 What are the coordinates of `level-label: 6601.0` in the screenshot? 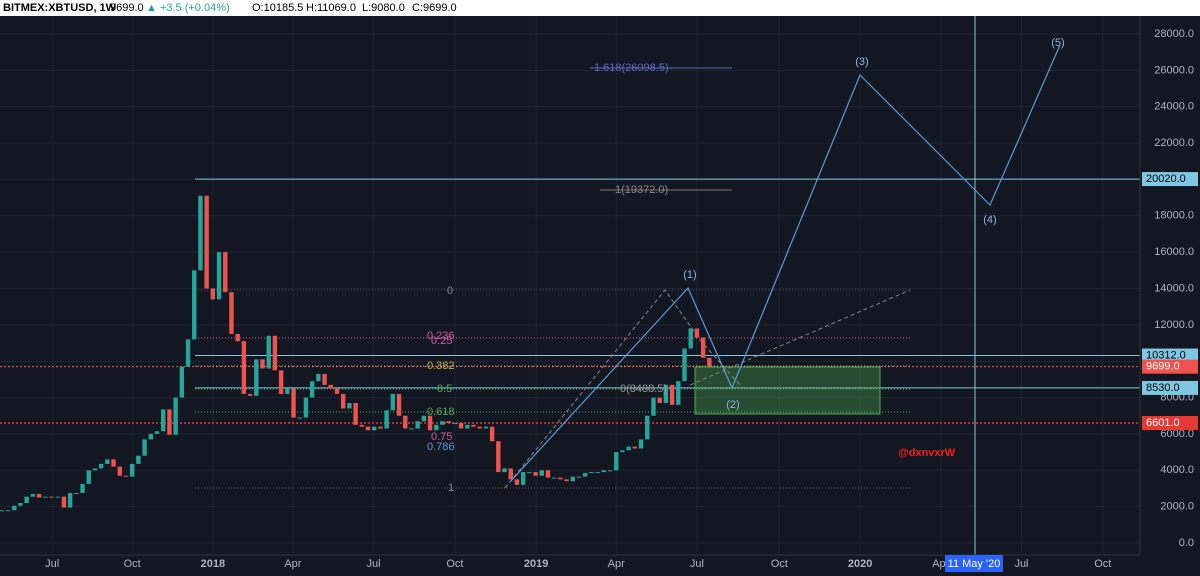 It's located at (1163, 423).